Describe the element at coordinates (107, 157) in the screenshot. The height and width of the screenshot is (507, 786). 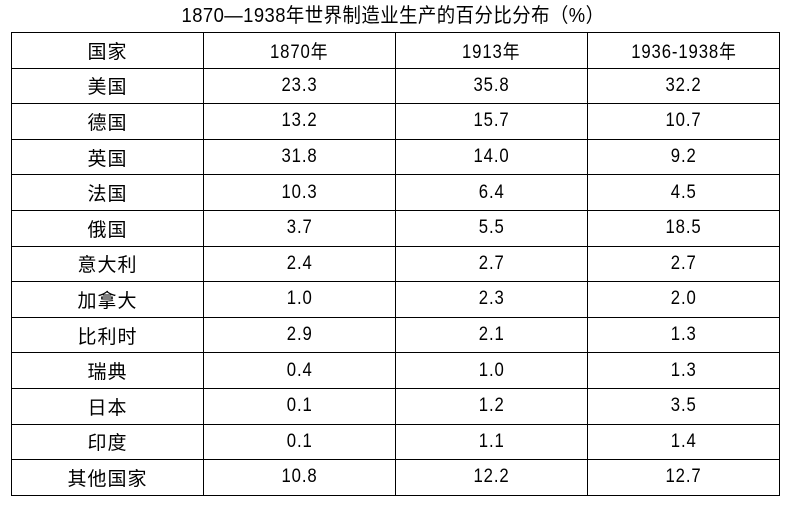
I see `country-cell: 英国` at that location.